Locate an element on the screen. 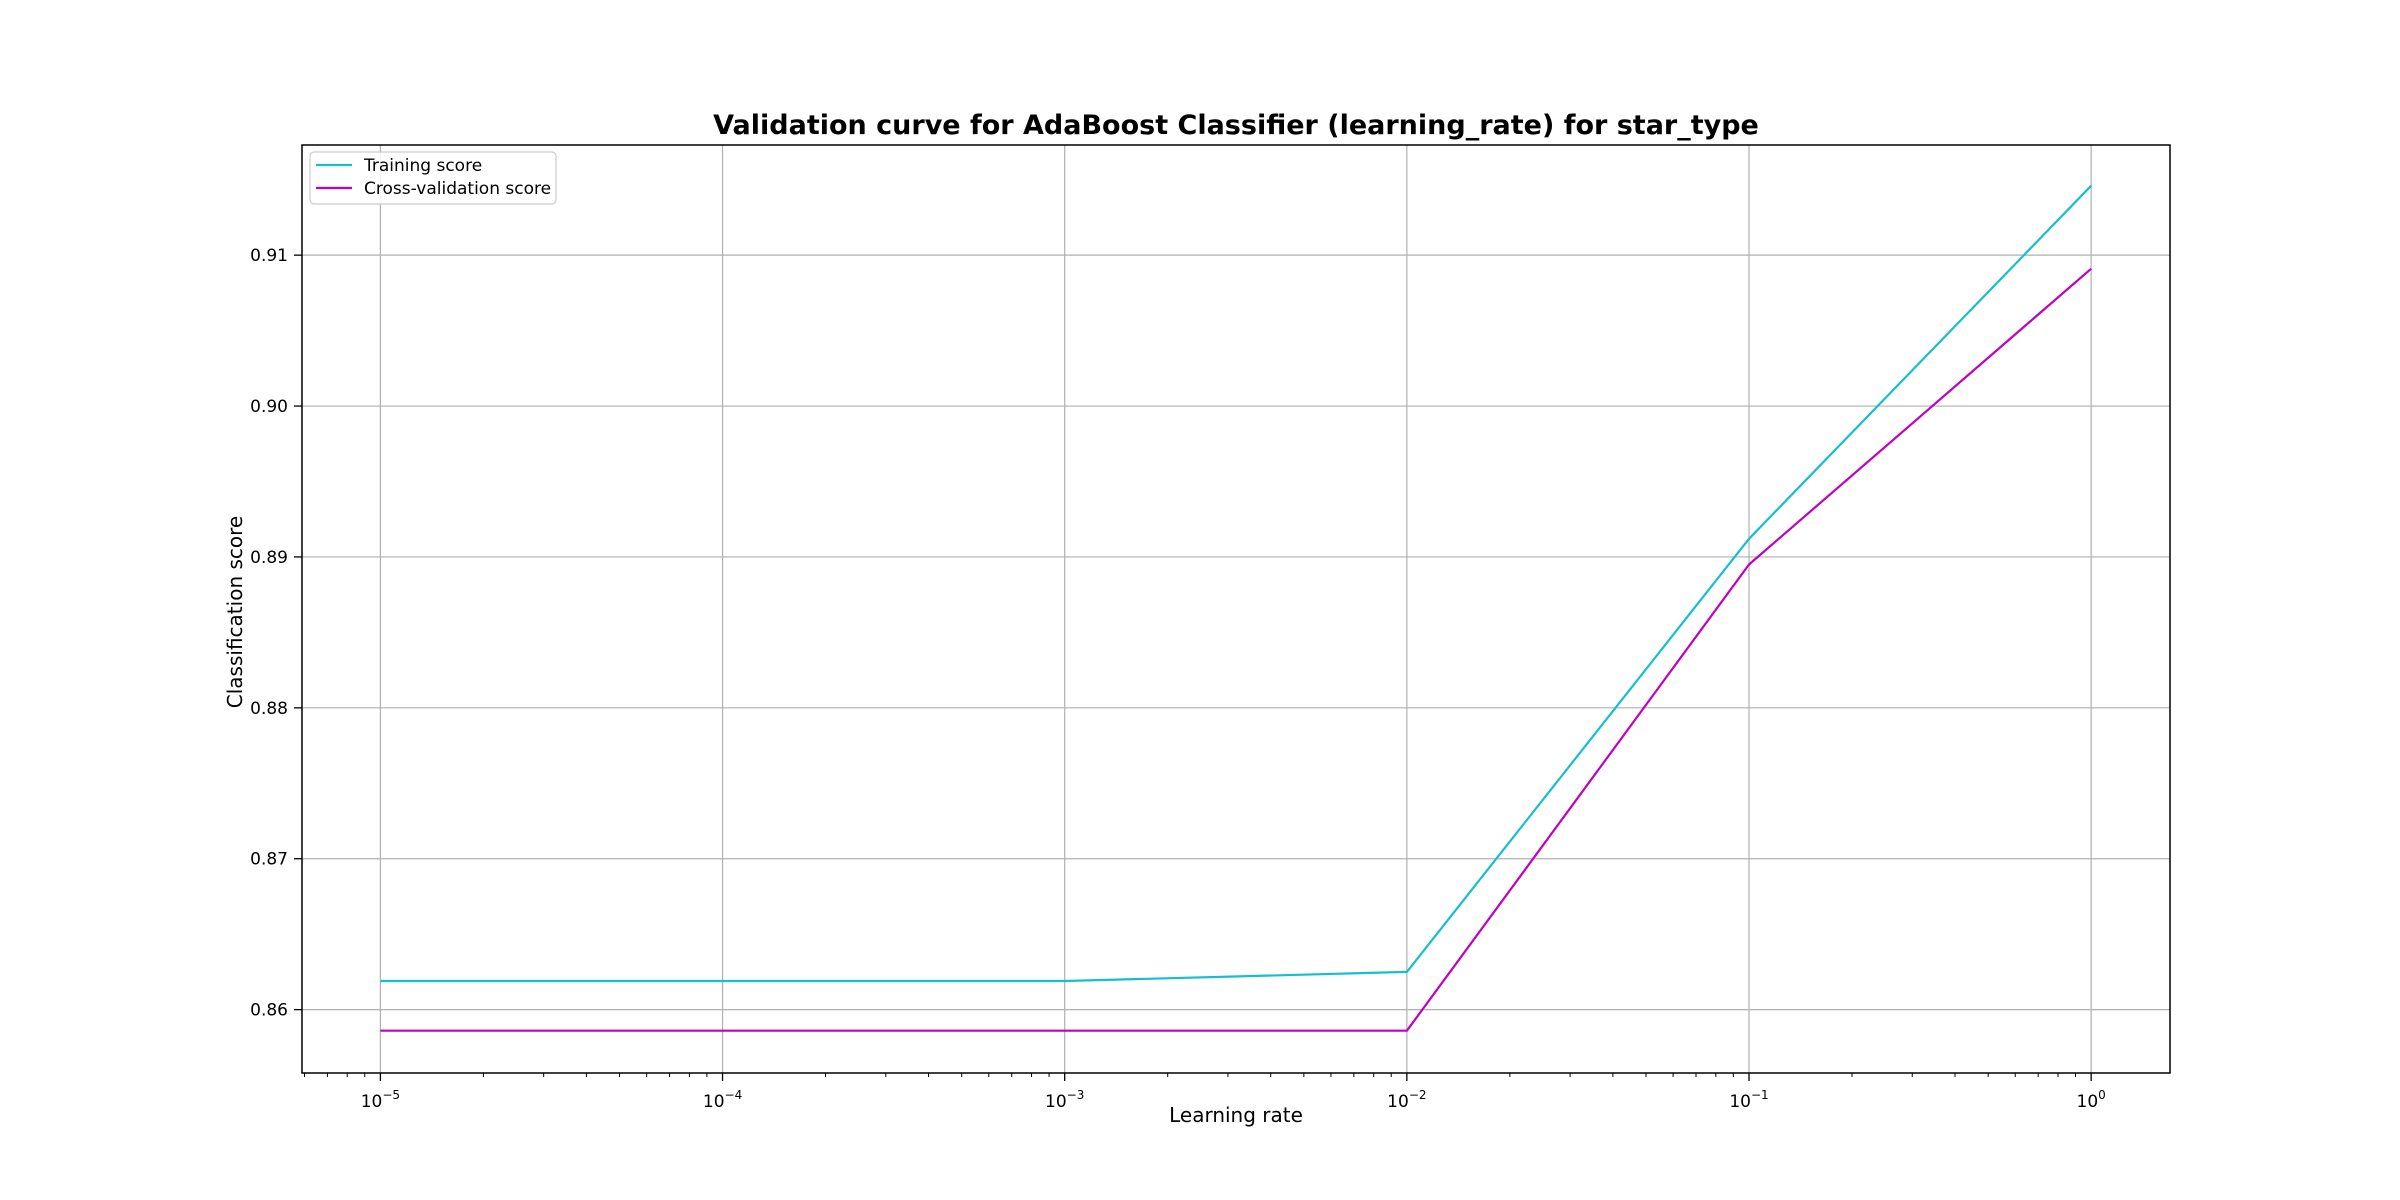 The width and height of the screenshot is (2400, 1200). x-tick-label: 10⁻³ is located at coordinates (1064, 1100).